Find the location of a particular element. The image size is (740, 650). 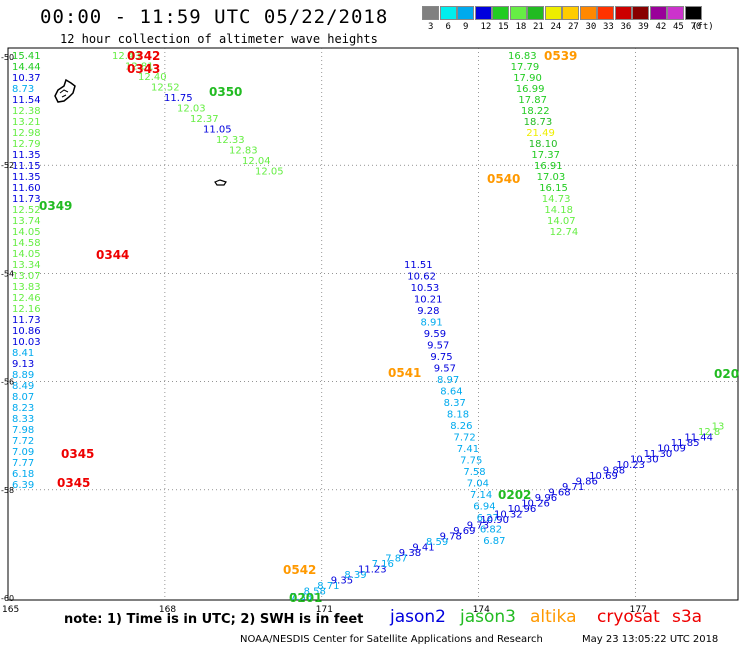

wave-height-value: 8.26 is located at coordinates (461, 426).